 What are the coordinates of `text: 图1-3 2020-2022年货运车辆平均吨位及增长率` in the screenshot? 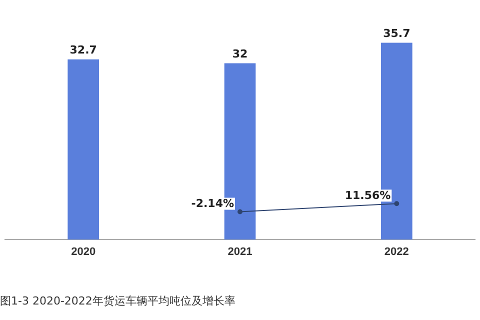 It's located at (118, 301).